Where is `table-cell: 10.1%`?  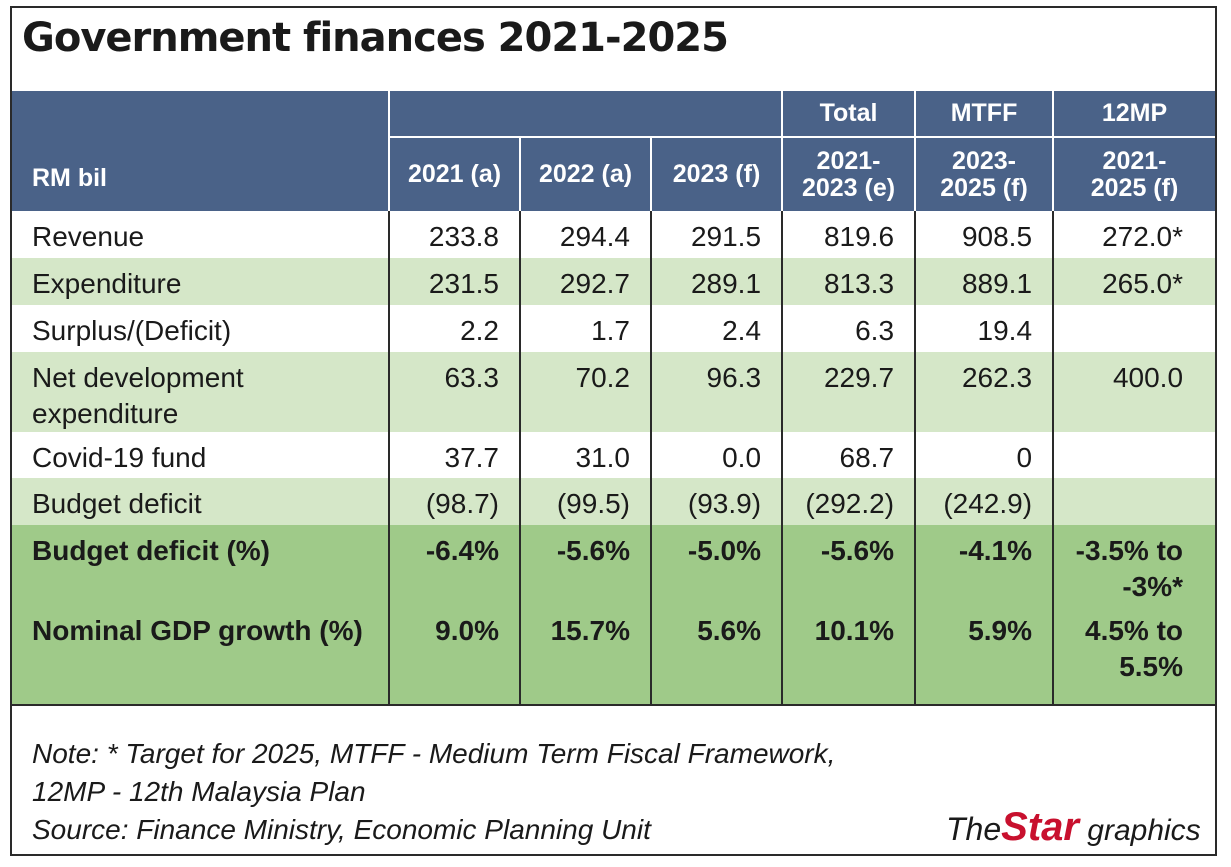
table-cell: 10.1% is located at coordinates (848, 655).